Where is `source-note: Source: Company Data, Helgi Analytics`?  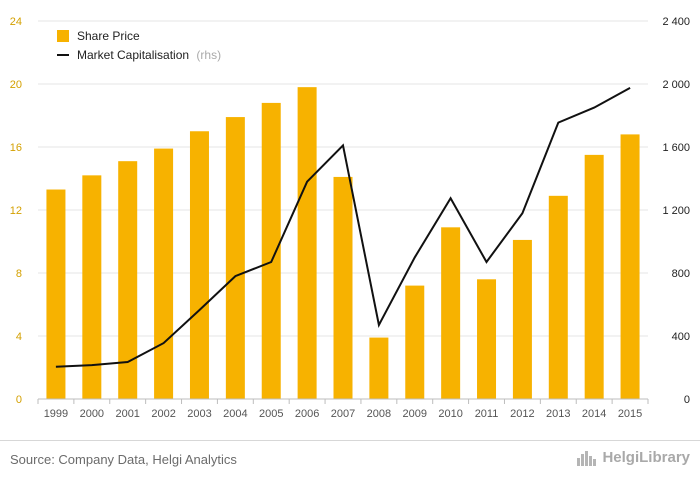
source-note: Source: Company Data, Helgi Analytics is located at coordinates (123, 459).